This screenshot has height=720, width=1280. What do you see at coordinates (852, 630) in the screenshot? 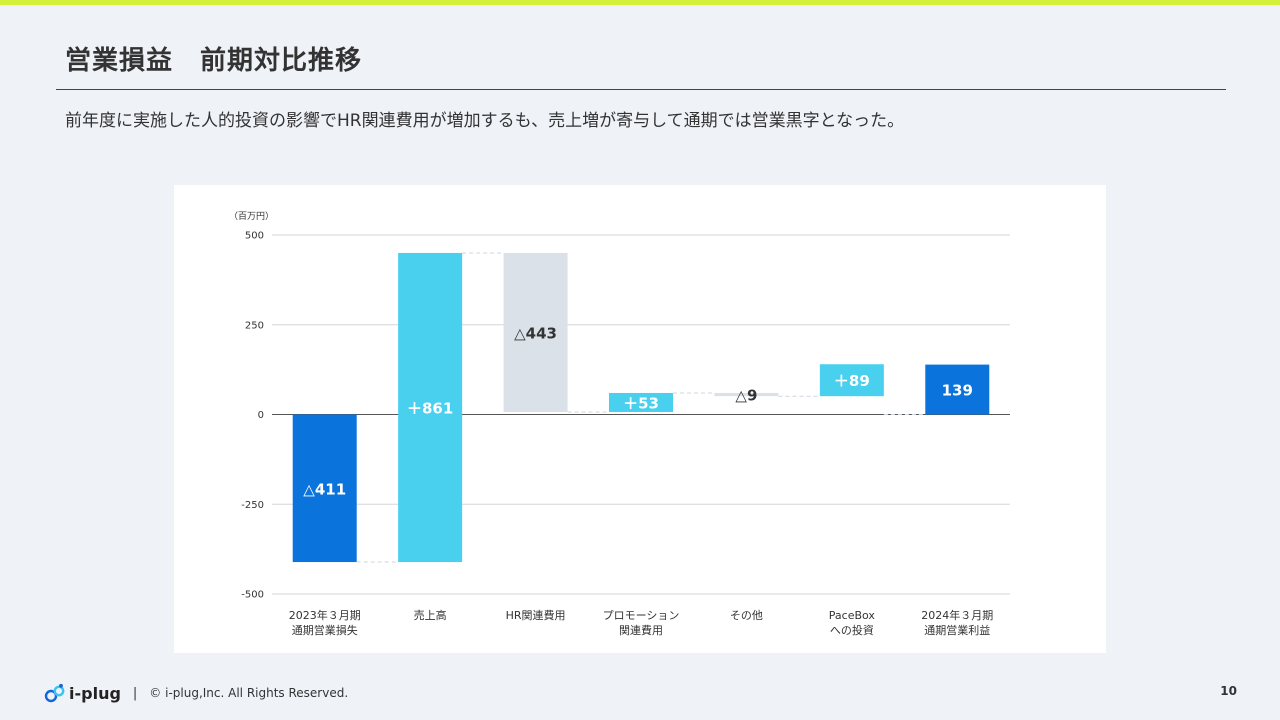
I see `x-category-label: への投資` at bounding box center [852, 630].